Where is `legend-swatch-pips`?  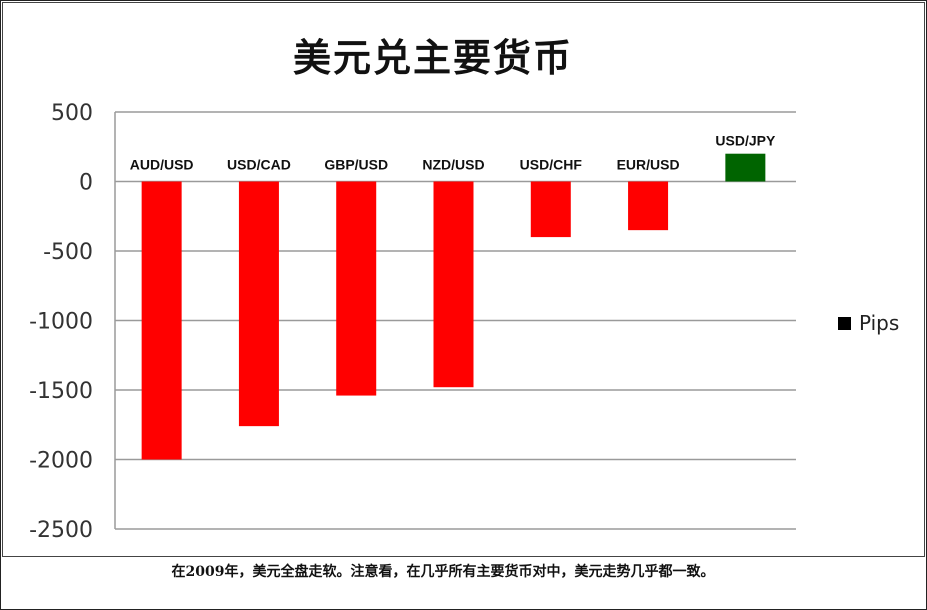
legend-swatch-pips is located at coordinates (844, 323).